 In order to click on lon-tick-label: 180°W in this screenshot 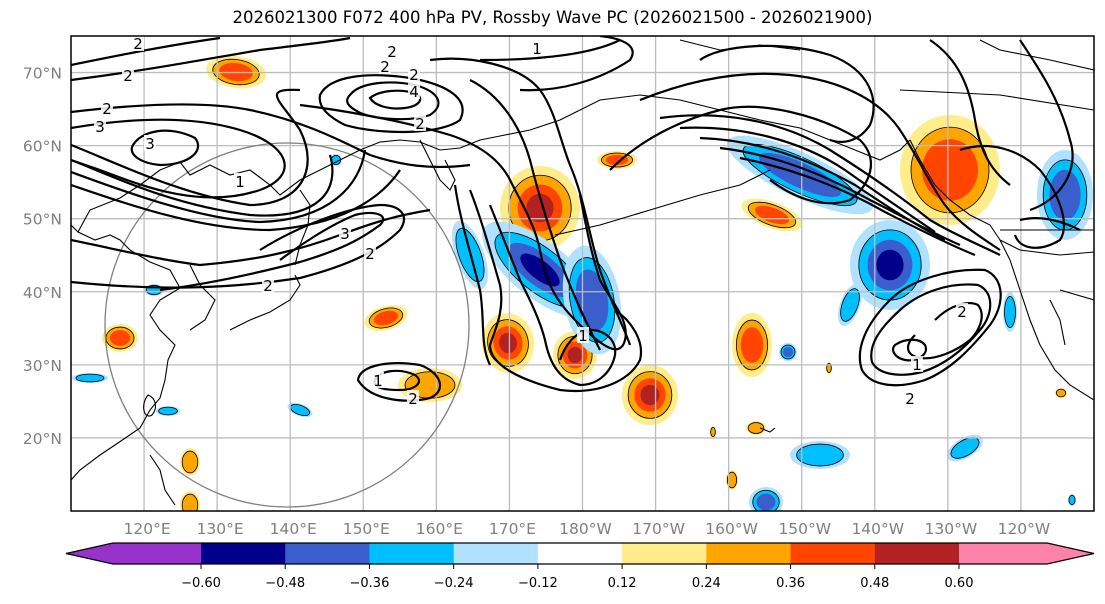, I will do `click(585, 529)`.